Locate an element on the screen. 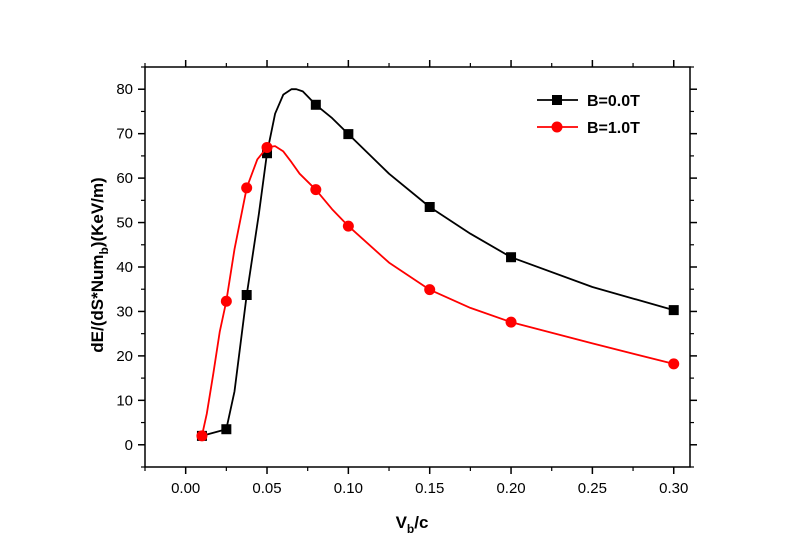 The width and height of the screenshot is (800, 560). y-tick-label: 0 is located at coordinates (129, 445).